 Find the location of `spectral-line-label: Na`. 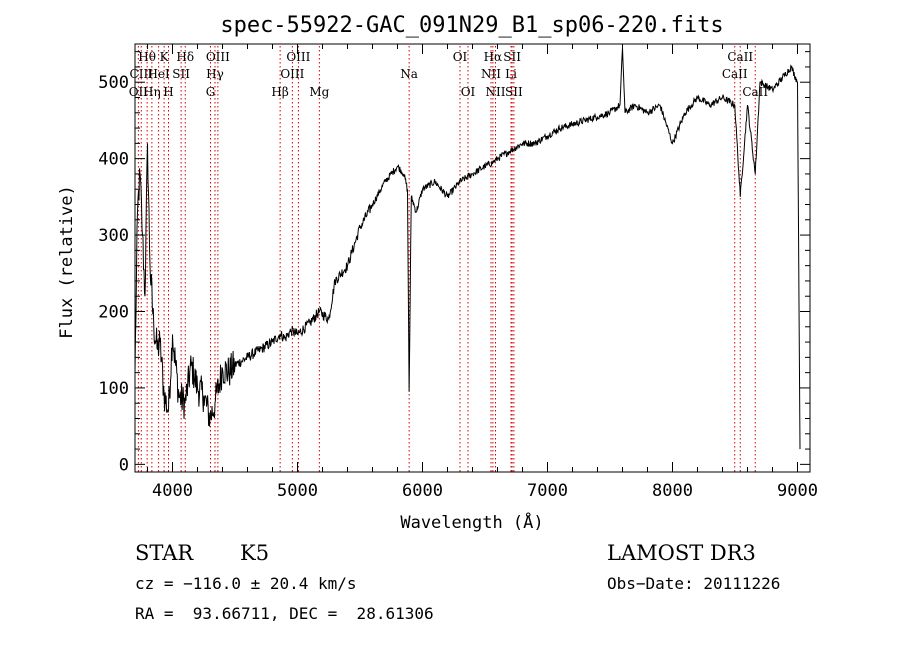

spectral-line-label: Na is located at coordinates (409, 74).